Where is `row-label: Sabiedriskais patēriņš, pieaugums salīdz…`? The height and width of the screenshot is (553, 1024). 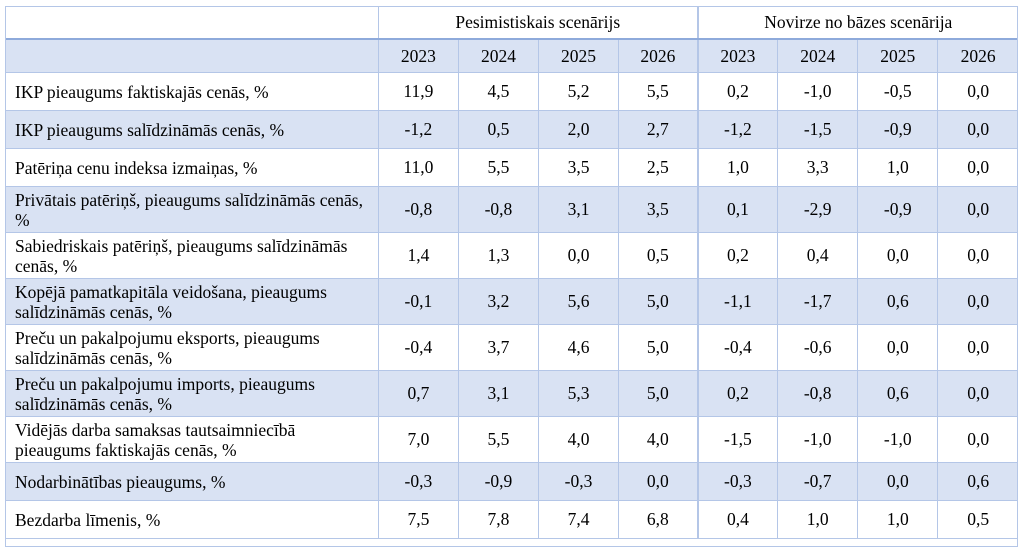 row-label: Sabiedriskais patēriņš, pieaugums salīdz… is located at coordinates (192, 255).